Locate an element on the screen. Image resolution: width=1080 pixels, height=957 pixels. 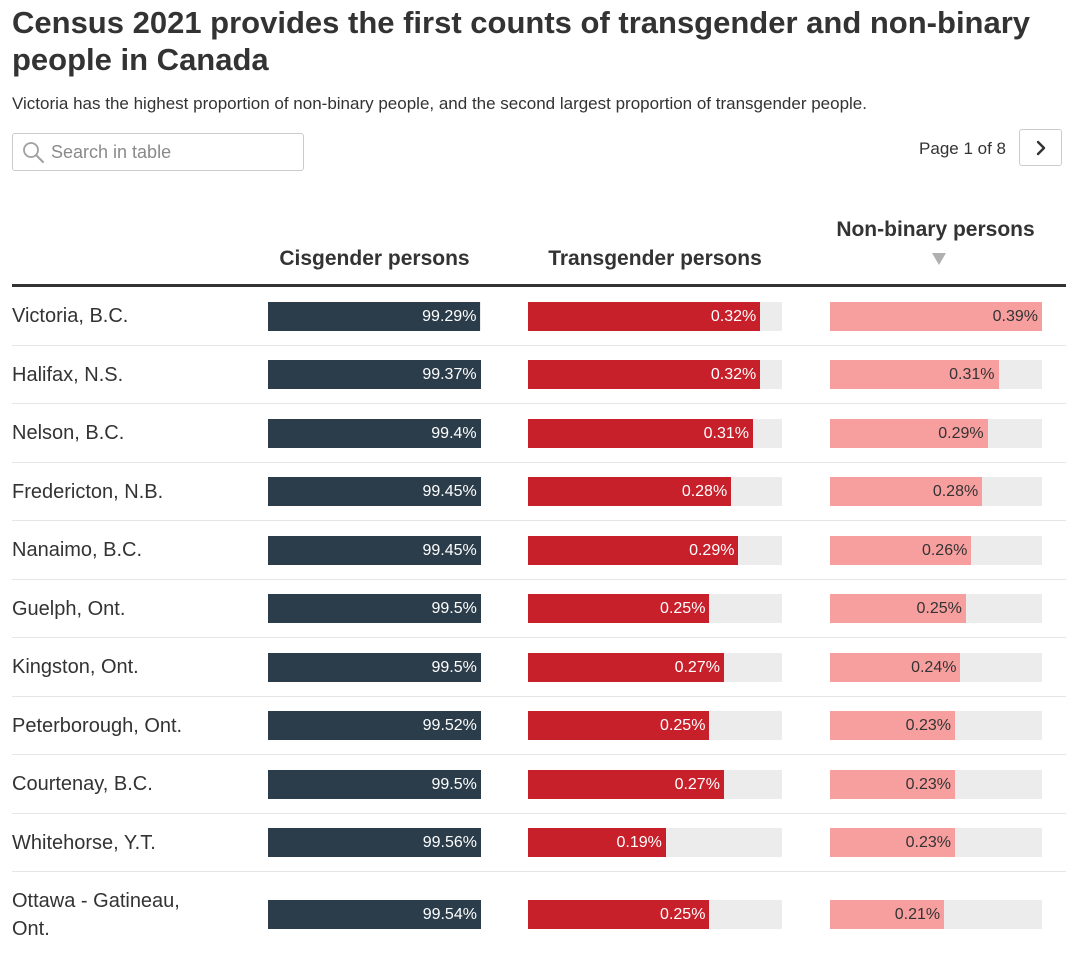
table-row: Whitehorse, Y.T. 99.56% 0.19% 0.23% is located at coordinates (539, 843).